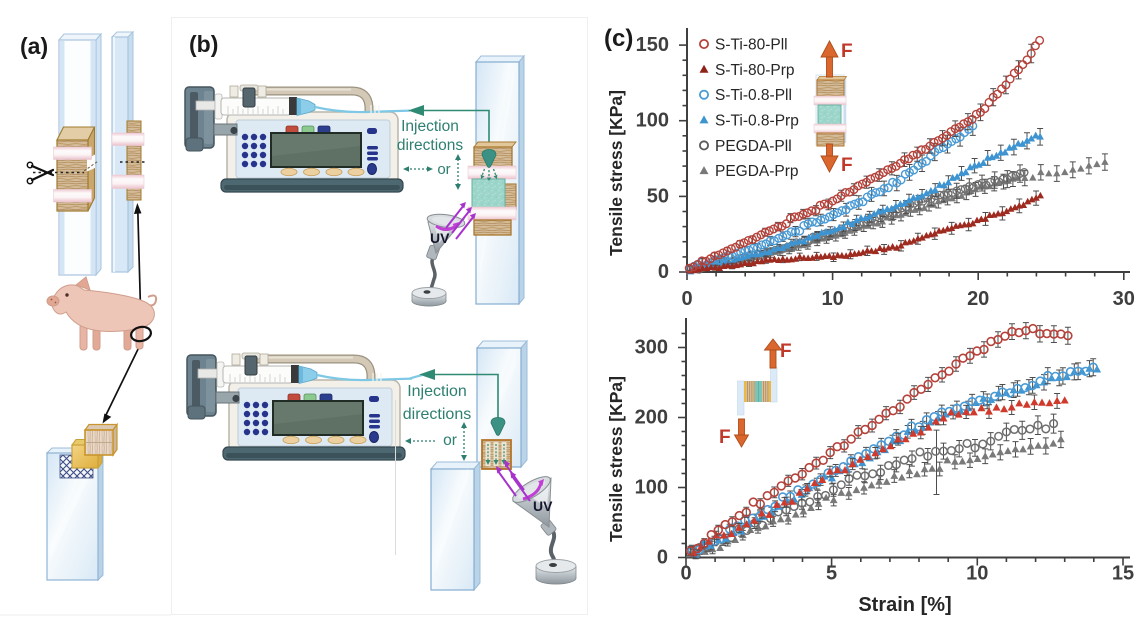 This screenshot has width=1140, height=627. Describe the element at coordinates (757, 121) in the screenshot. I see `svg-text: S-Ti-0.8-Prp` at that location.